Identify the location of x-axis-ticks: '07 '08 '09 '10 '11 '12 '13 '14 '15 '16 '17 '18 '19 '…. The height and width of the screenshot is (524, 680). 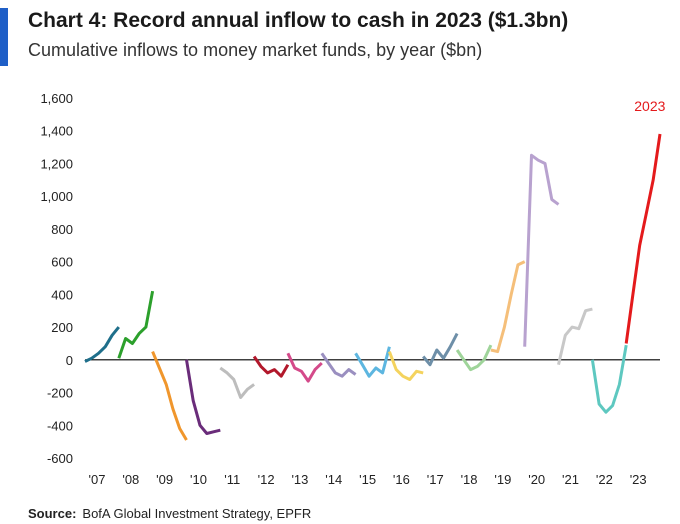
(368, 479).